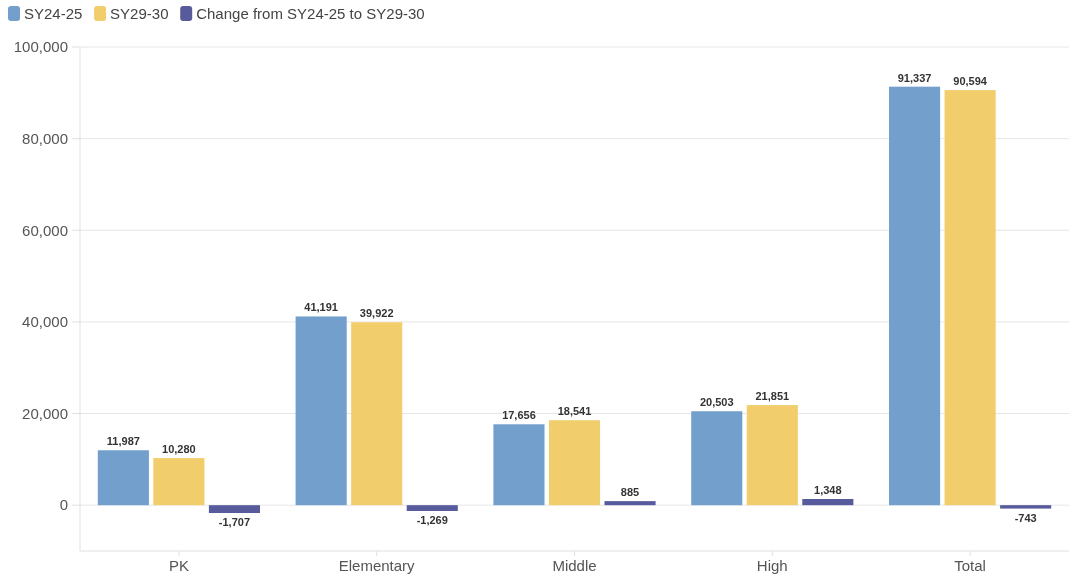 This screenshot has height=579, width=1081. I want to click on x-tick-label: High, so click(772, 565).